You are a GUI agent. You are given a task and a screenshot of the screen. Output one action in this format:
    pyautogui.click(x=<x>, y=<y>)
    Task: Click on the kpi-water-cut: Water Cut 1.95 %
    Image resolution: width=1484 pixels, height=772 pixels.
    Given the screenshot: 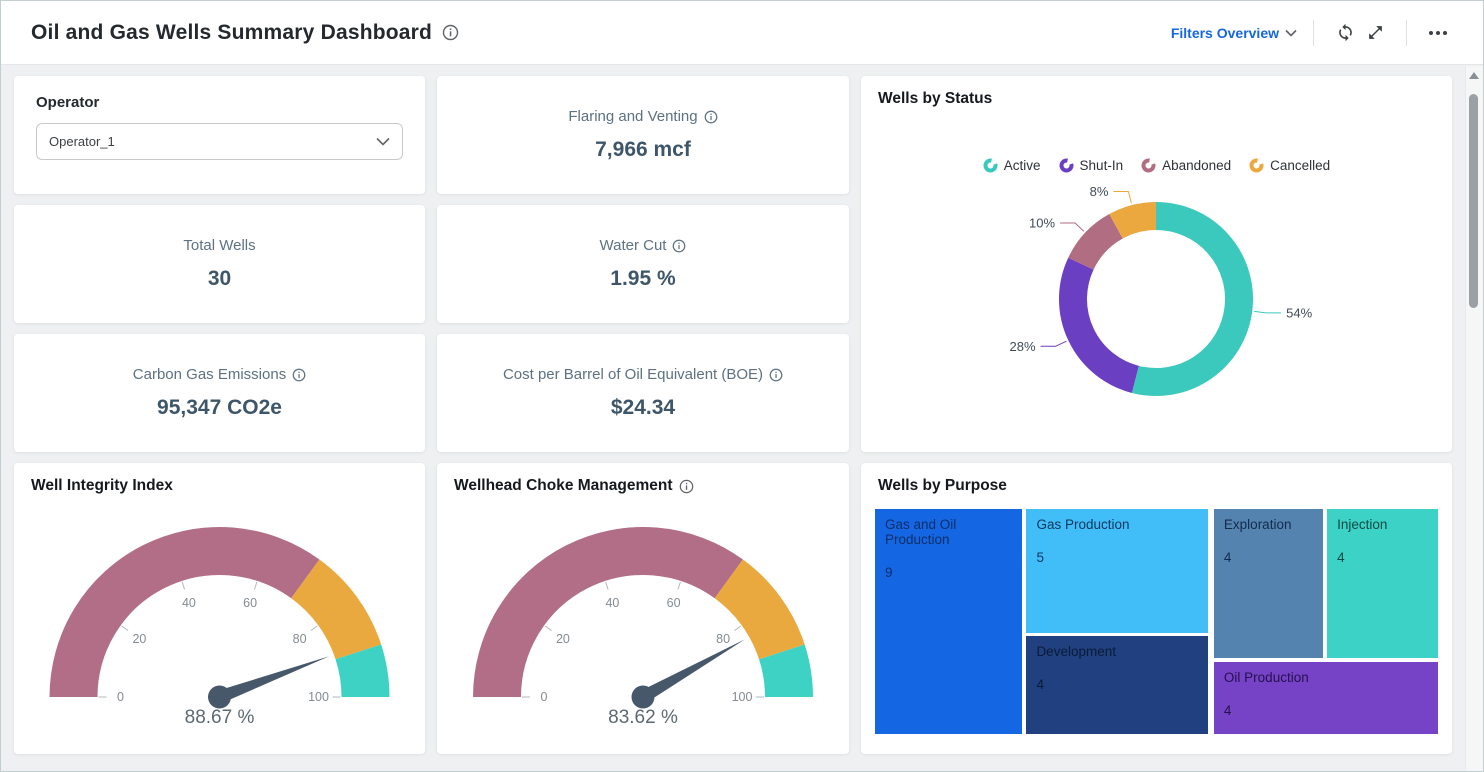 What is the action you would take?
    pyautogui.click(x=643, y=264)
    